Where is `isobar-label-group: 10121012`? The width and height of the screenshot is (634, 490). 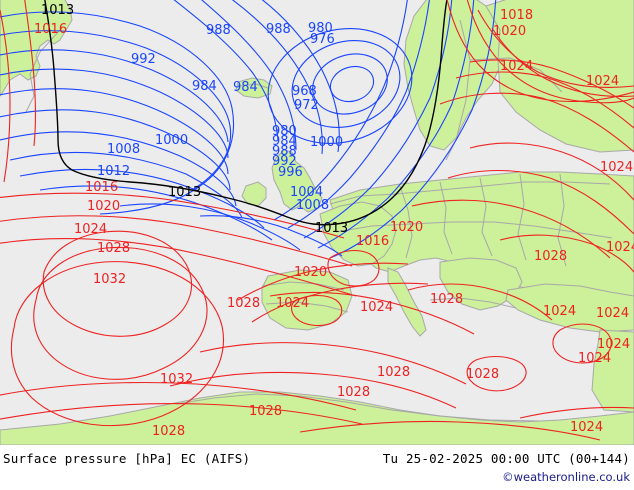
isobar-label-group: 10121012 is located at coordinates (113, 171).